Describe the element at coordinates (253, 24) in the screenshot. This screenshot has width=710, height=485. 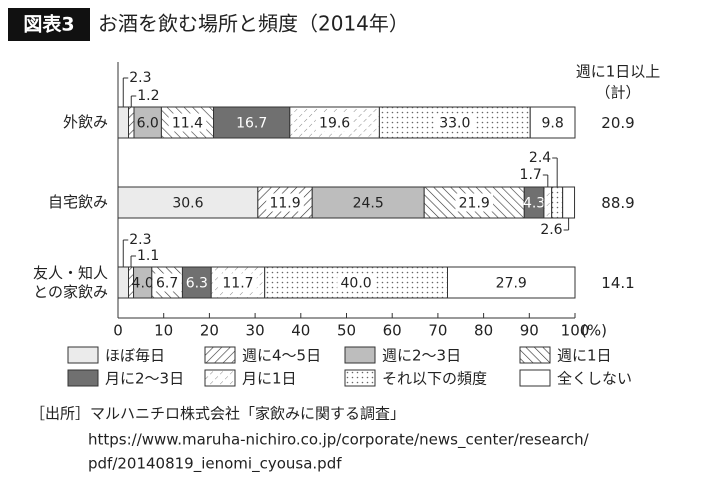
I see `chart-title: お酒を飲む場所と頻度（2014年）` at that location.